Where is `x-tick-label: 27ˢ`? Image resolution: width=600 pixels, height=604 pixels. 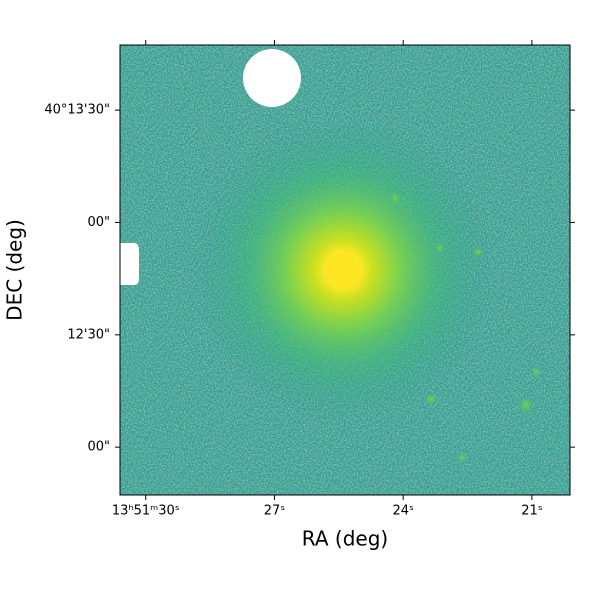
x-tick-label: 27ˢ is located at coordinates (275, 511).